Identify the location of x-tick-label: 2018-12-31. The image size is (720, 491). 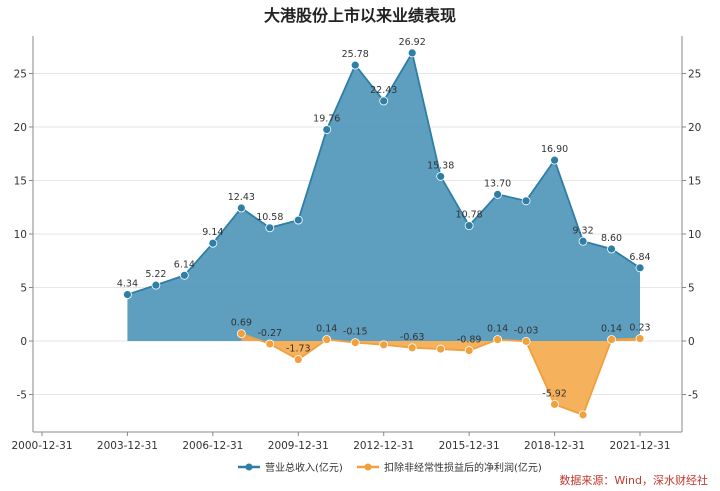
(554, 446).